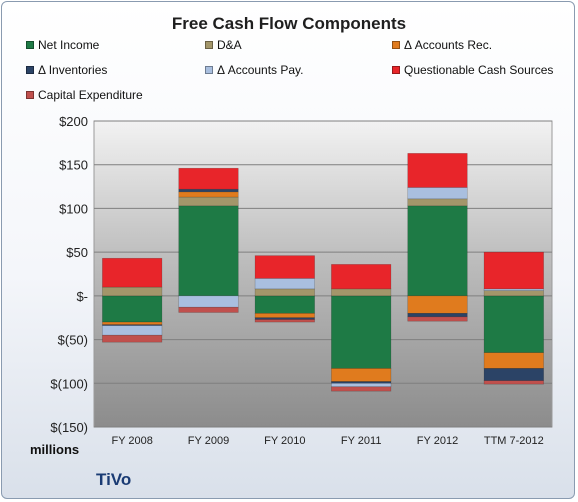 The image size is (578, 502). What do you see at coordinates (289, 23) in the screenshot?
I see `chart-title: Free Cash Flow Components` at bounding box center [289, 23].